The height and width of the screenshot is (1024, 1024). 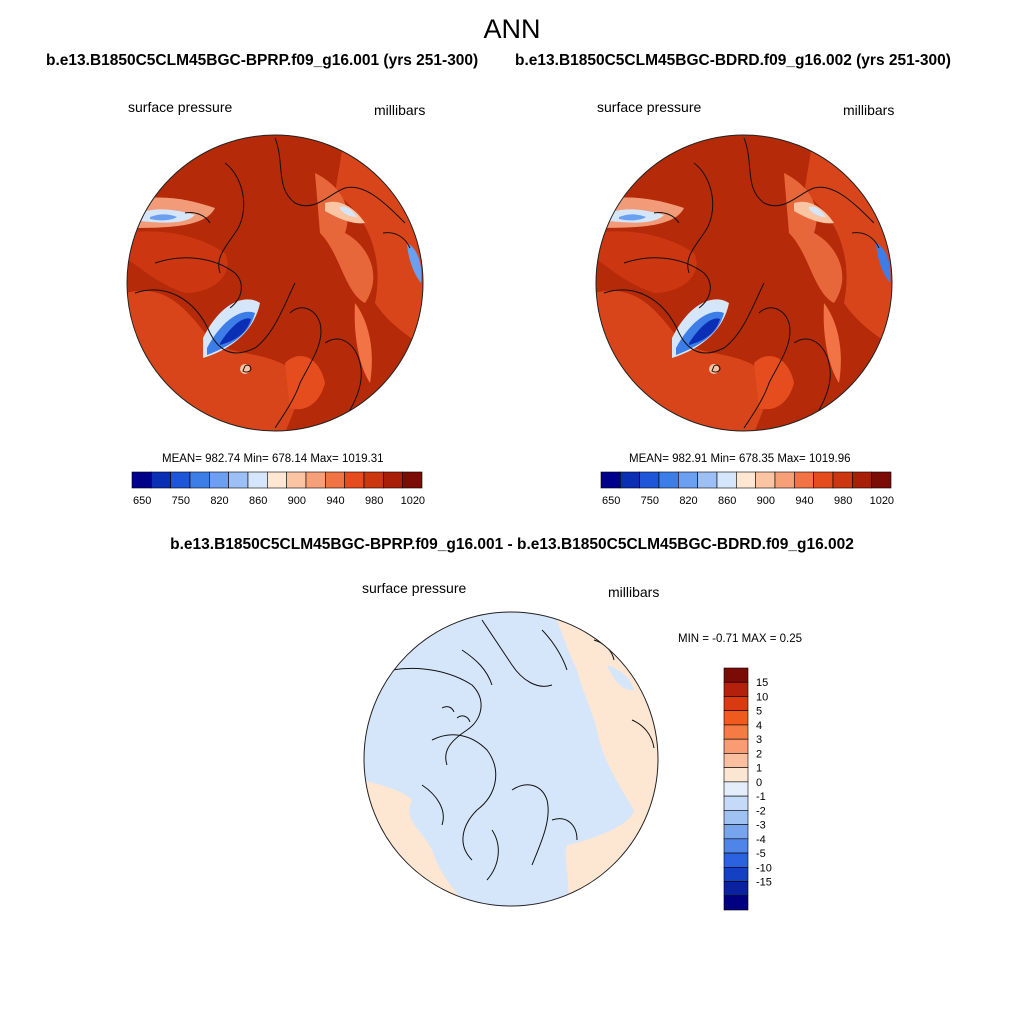 What do you see at coordinates (634, 592) in the screenshot?
I see `diff-units-label: millibars` at bounding box center [634, 592].